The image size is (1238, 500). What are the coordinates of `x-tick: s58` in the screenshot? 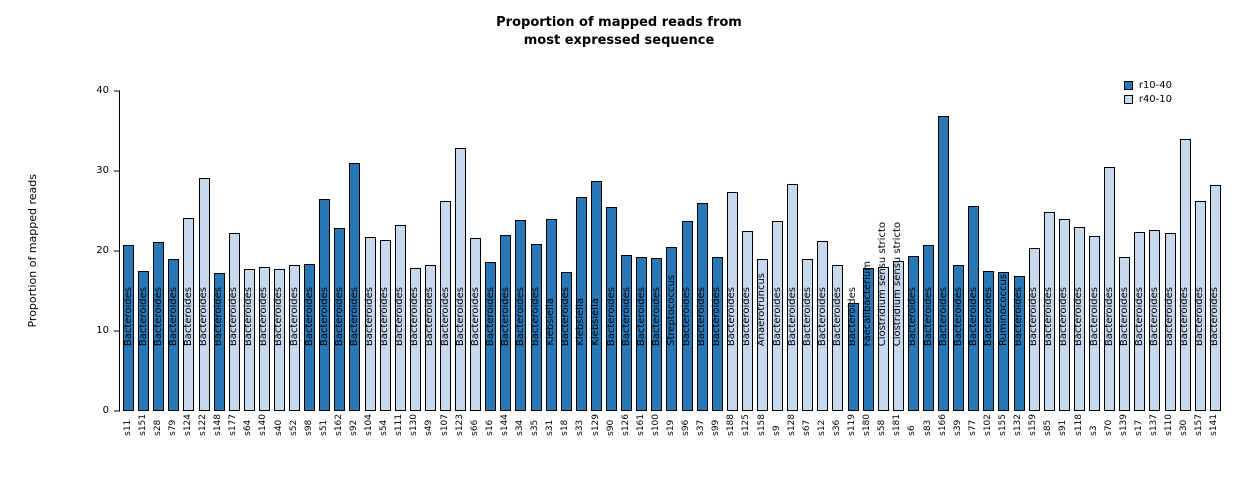 It's located at (883, 425).